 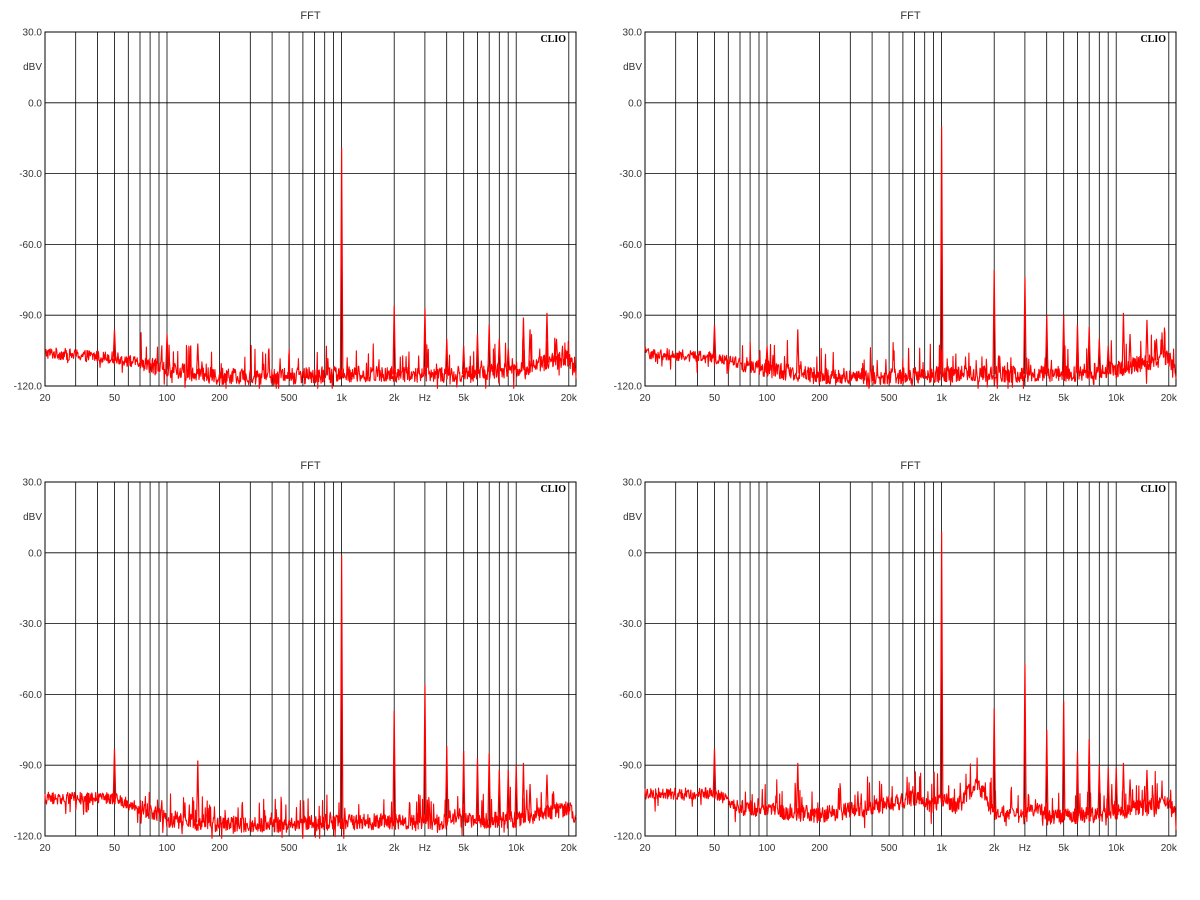 What do you see at coordinates (30, 766) in the screenshot?
I see `y-tick-label: -90.0` at bounding box center [30, 766].